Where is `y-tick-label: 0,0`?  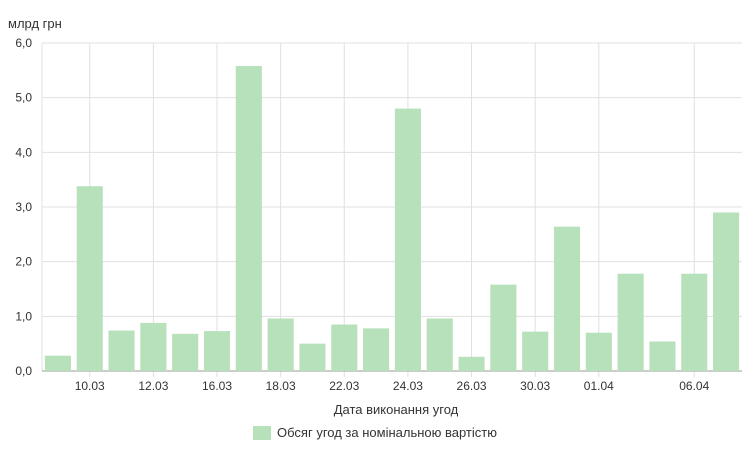 y-tick-label: 0,0 is located at coordinates (23, 371).